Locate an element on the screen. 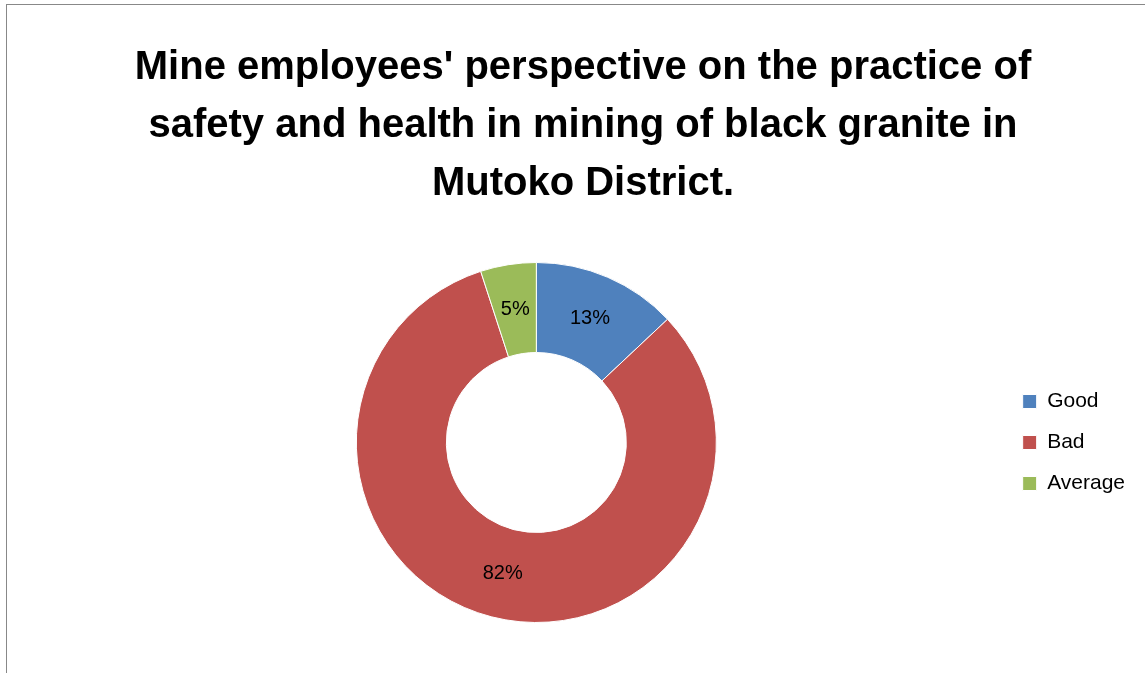 This screenshot has width=1145, height=673. legend-label: Bad is located at coordinates (1066, 441).